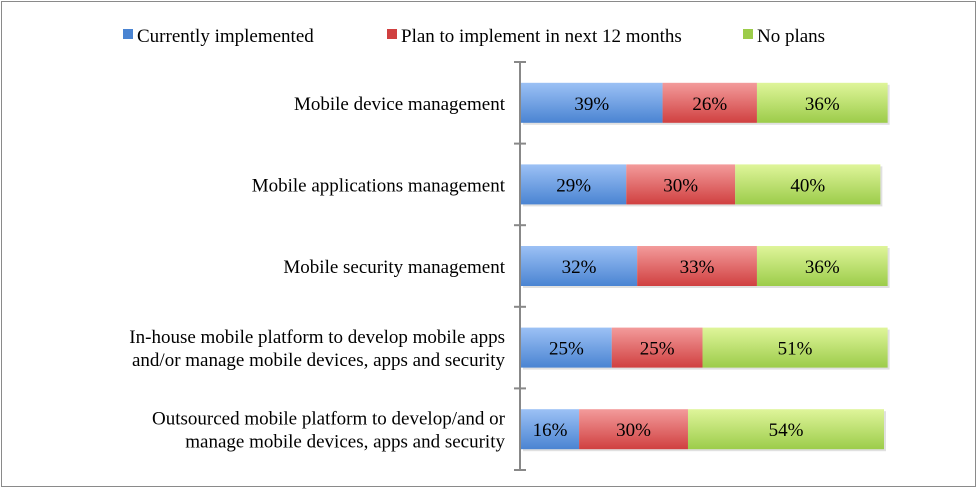  I want to click on data-label: 40%, so click(807, 185).